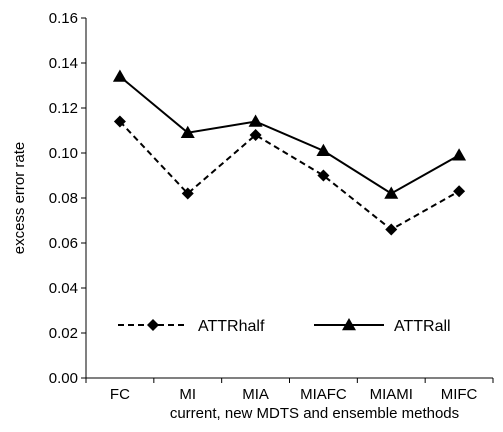 Image resolution: width=503 pixels, height=432 pixels. I want to click on y-tick-label: 0.14, so click(63, 63).